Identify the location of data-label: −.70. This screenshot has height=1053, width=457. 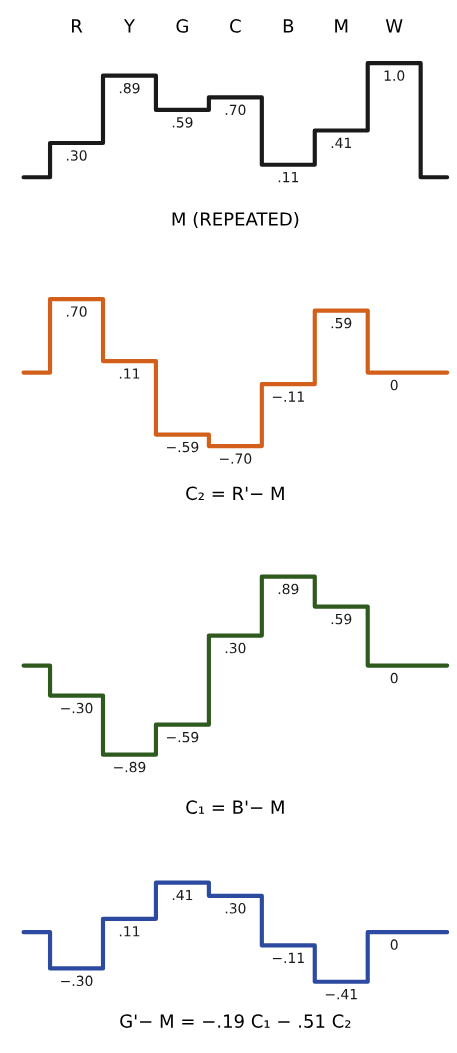
(235, 458).